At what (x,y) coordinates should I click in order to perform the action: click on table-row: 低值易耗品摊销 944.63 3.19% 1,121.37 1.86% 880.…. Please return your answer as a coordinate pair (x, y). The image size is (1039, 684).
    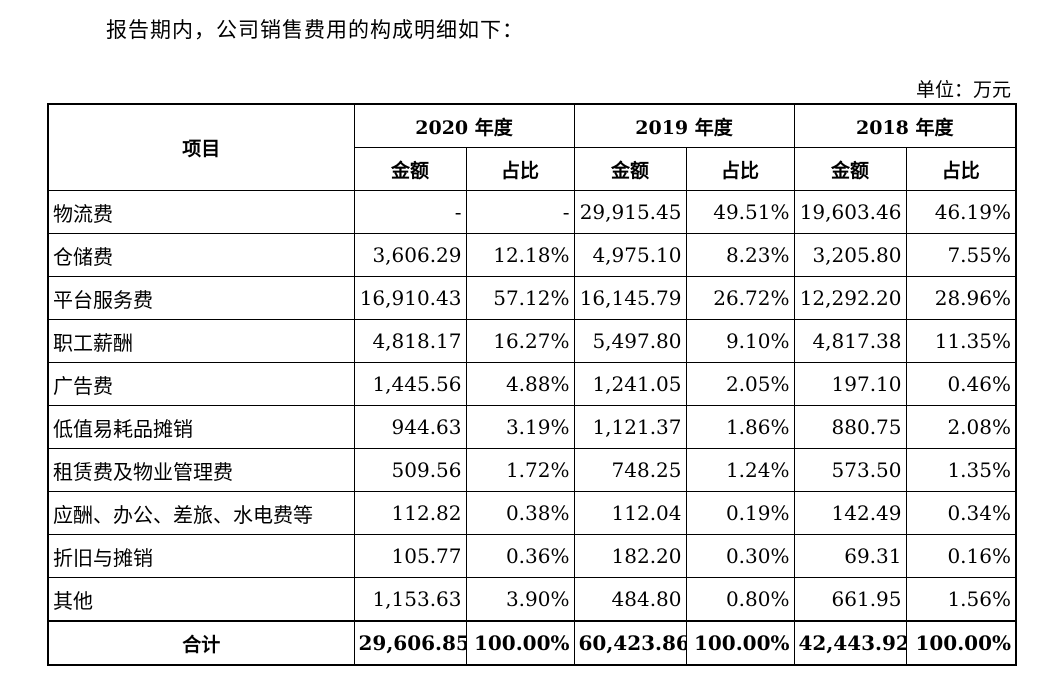
    Looking at the image, I should click on (532, 427).